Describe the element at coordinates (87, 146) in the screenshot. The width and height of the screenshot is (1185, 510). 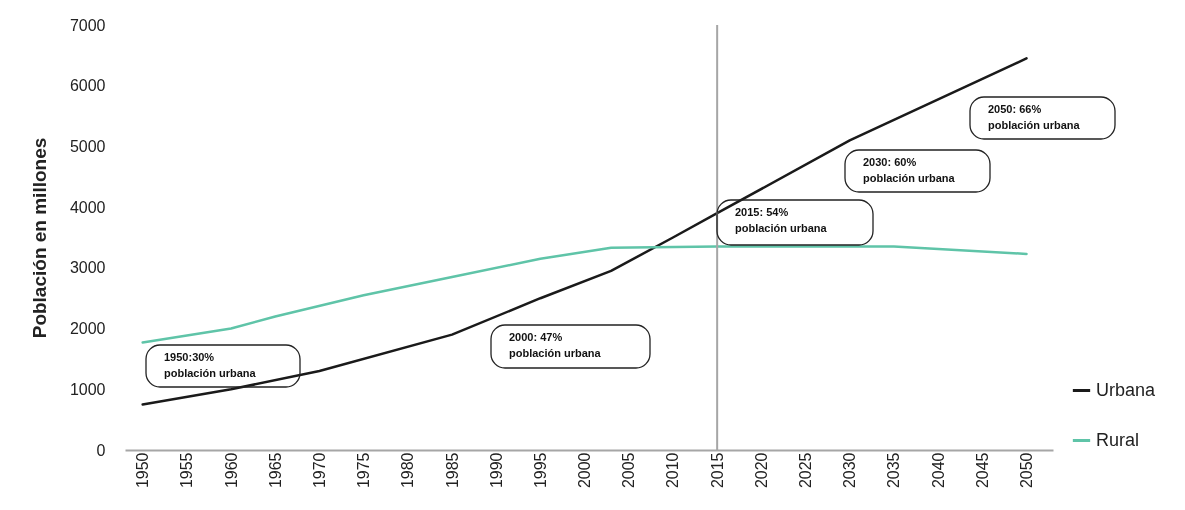
I see `y-tick-label: 5000` at that location.